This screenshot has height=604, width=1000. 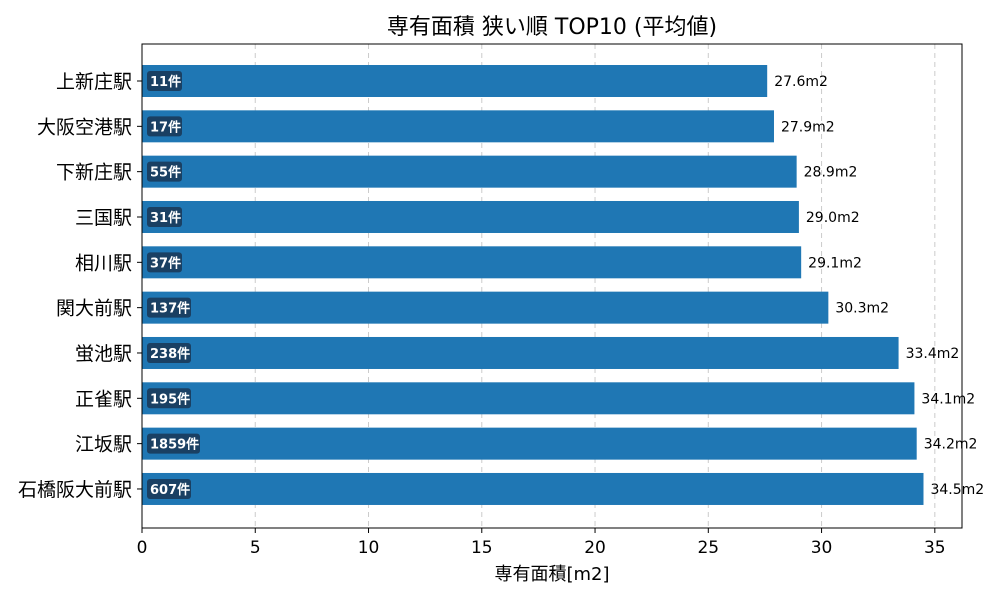 What do you see at coordinates (103, 218) in the screenshot?
I see `y-tick-label: 三国駅` at bounding box center [103, 218].